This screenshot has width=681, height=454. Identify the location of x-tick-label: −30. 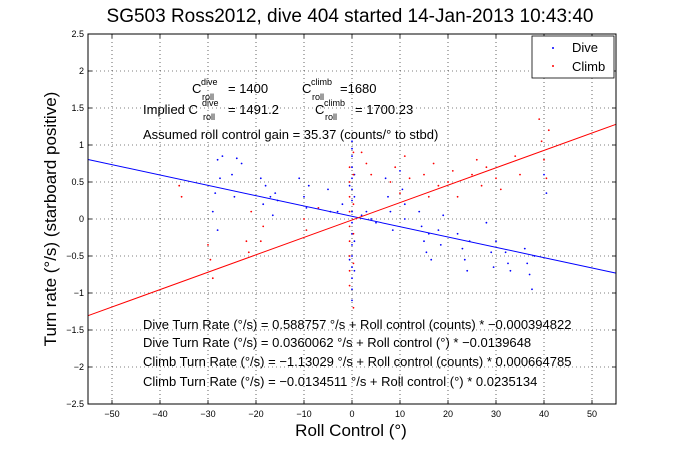
(207, 414).